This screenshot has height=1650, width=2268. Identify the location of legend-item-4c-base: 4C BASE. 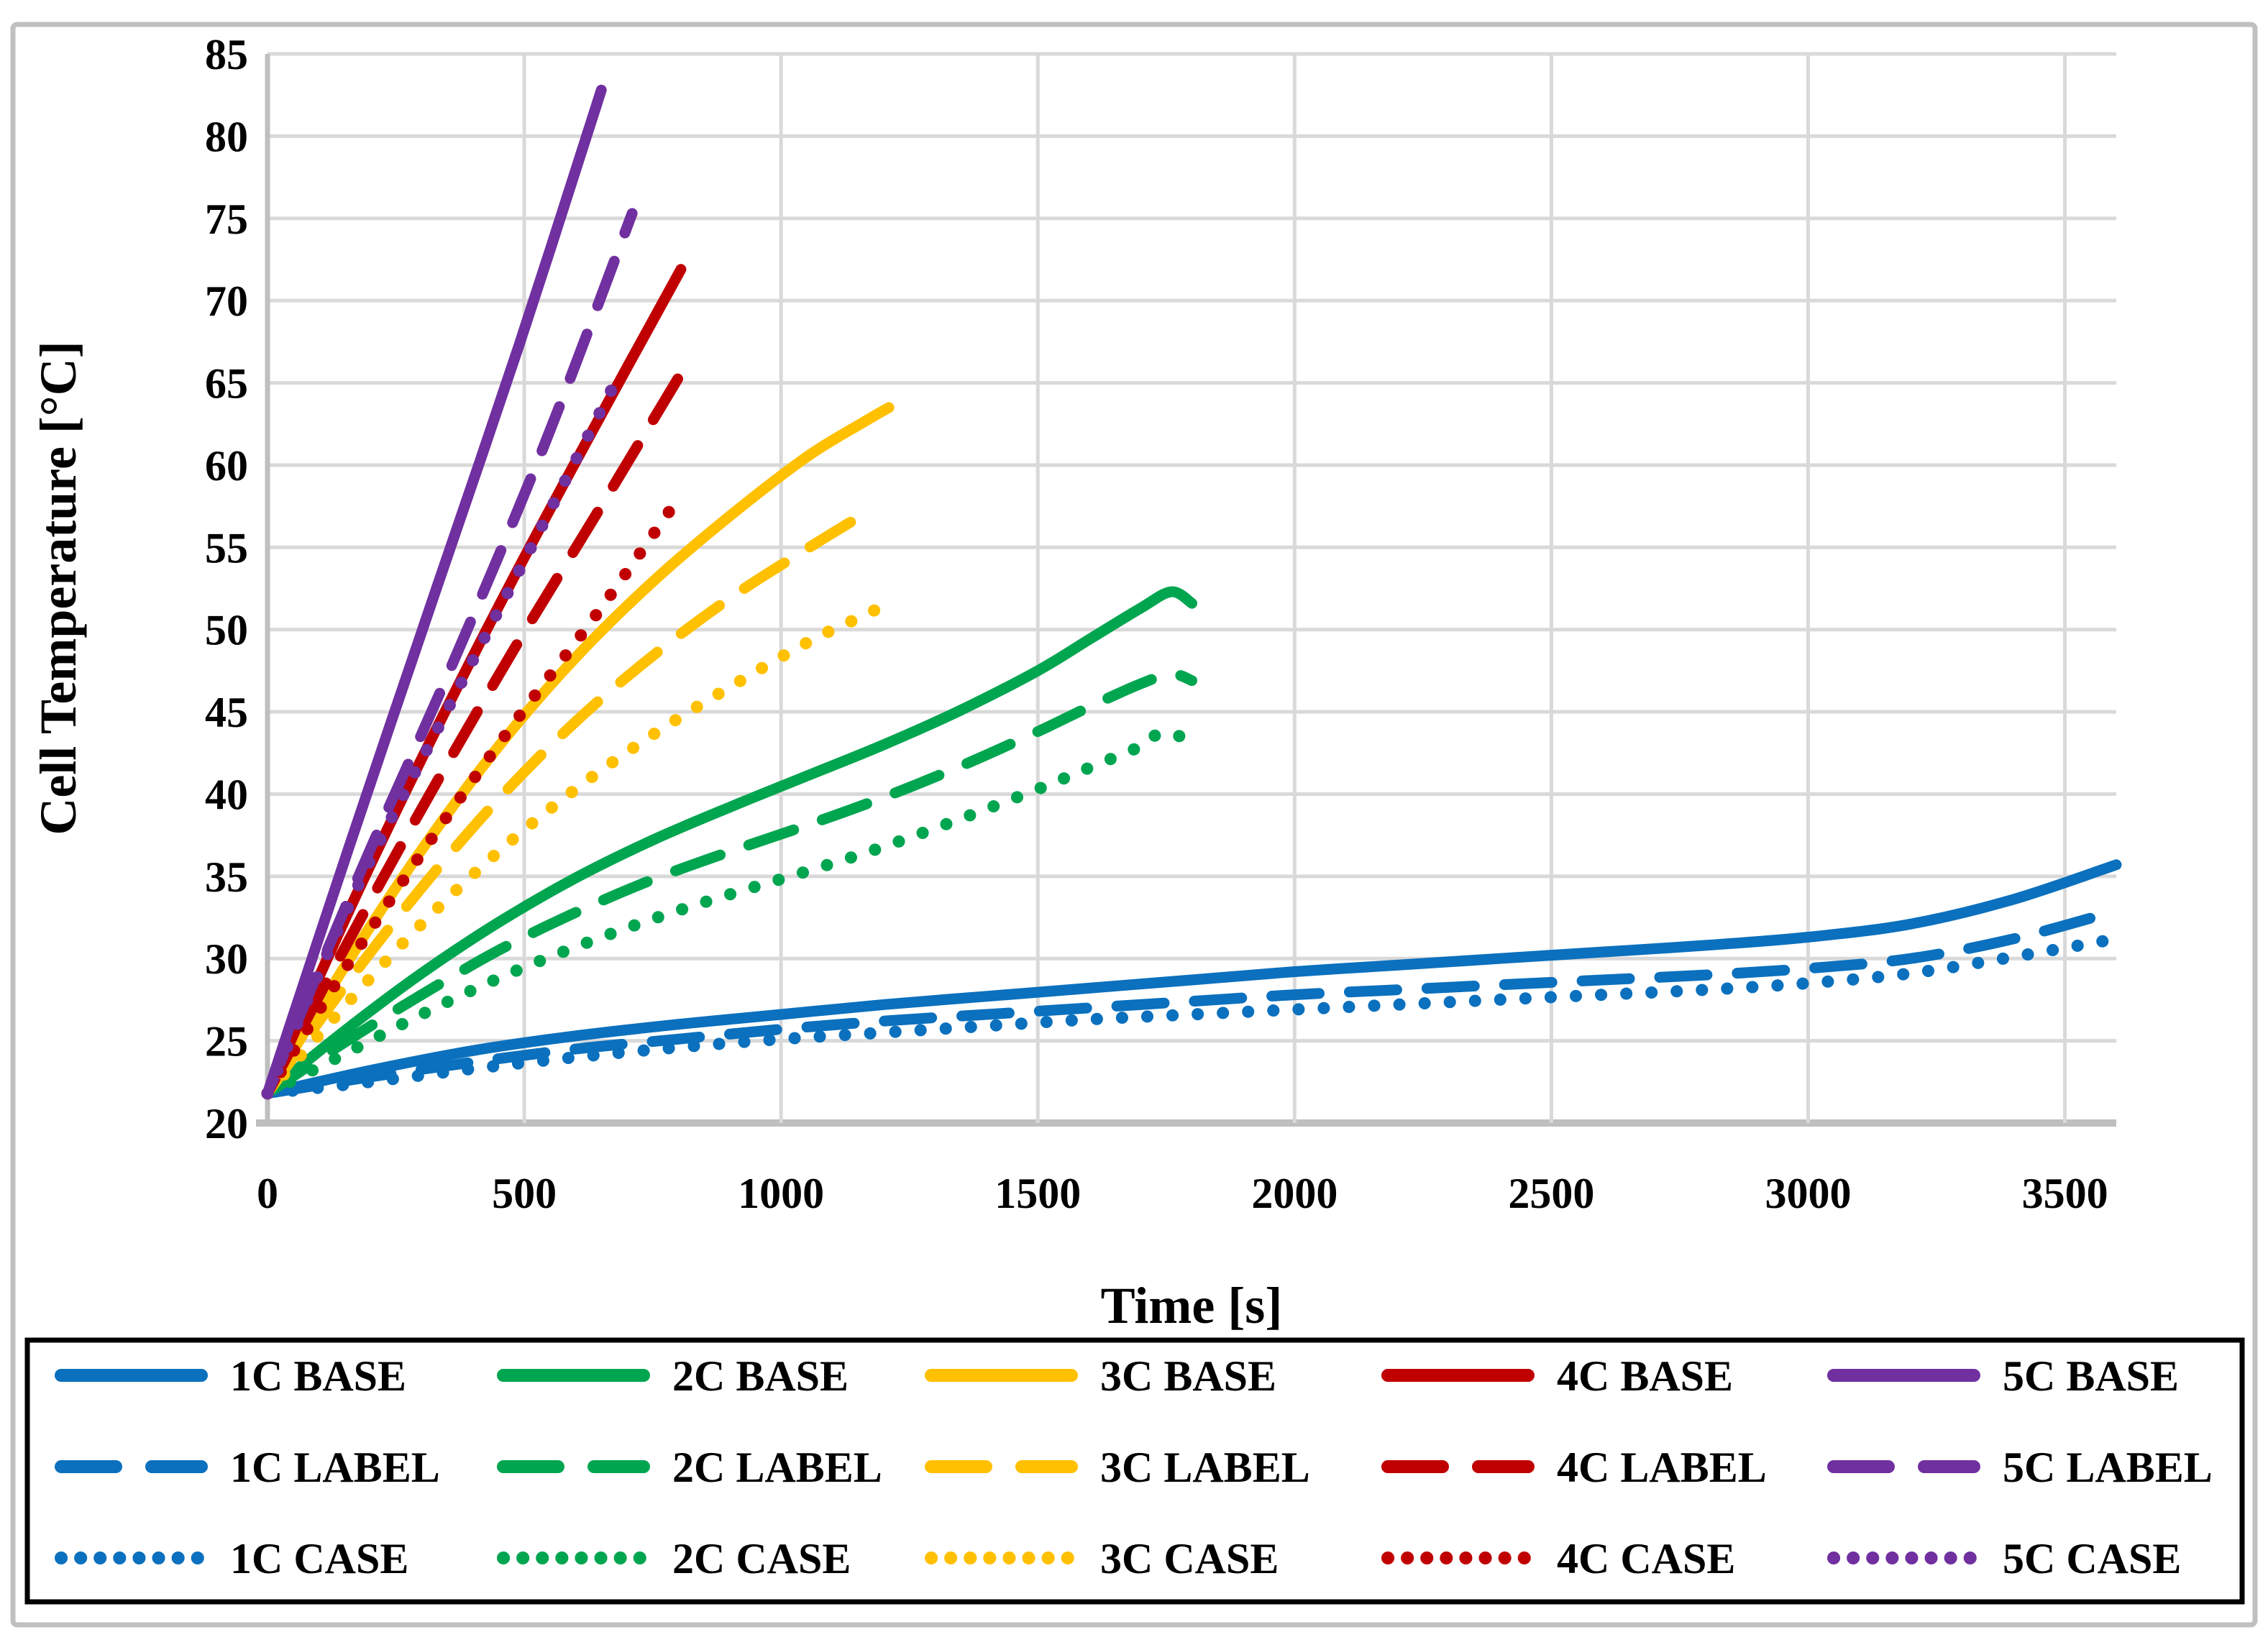
(1557, 1376).